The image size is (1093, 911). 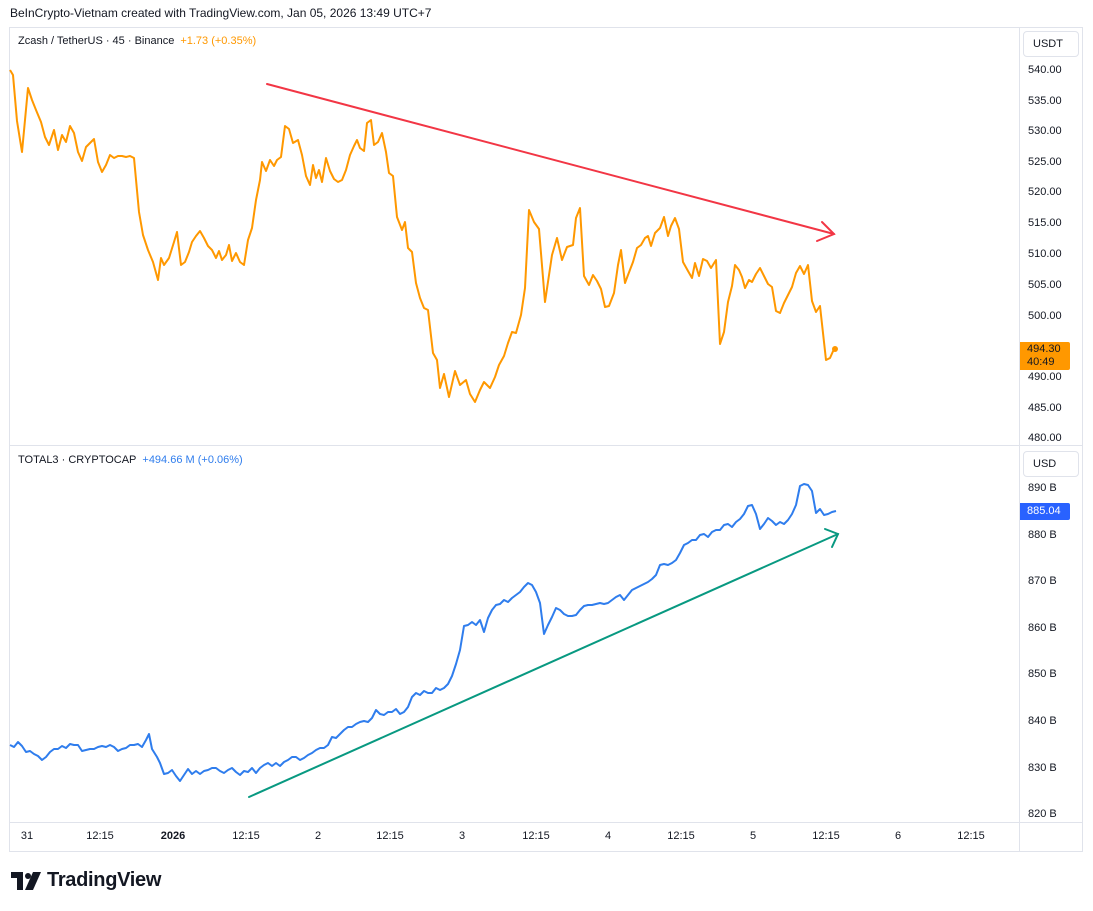 What do you see at coordinates (1042, 674) in the screenshot?
I see `y-tick: 850 B` at bounding box center [1042, 674].